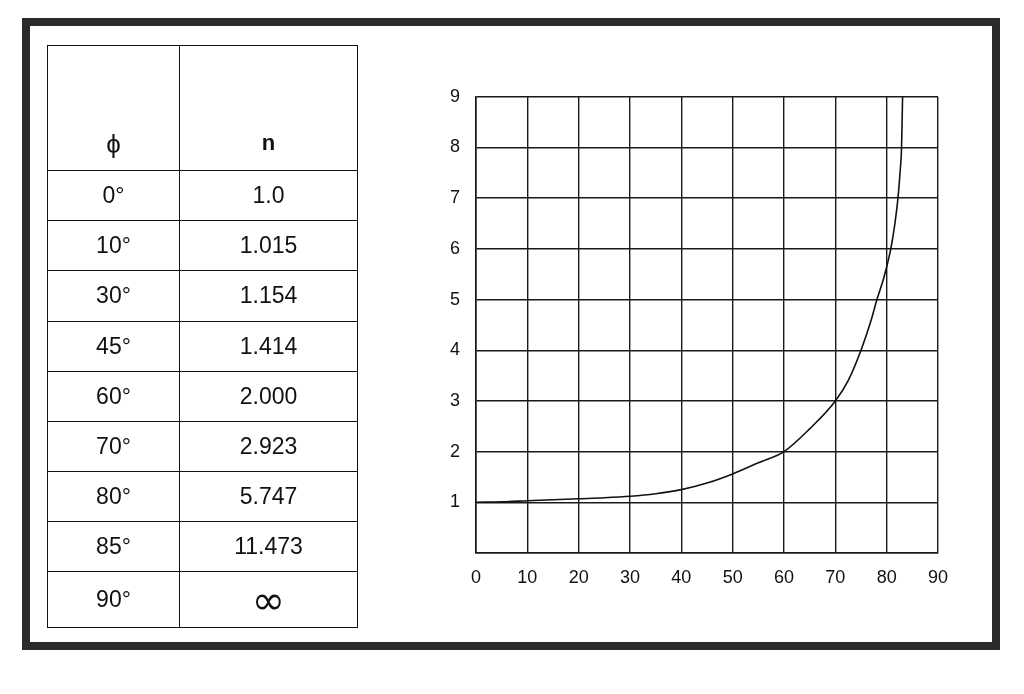  Describe the element at coordinates (113, 346) in the screenshot. I see `category-label: 45°` at that location.